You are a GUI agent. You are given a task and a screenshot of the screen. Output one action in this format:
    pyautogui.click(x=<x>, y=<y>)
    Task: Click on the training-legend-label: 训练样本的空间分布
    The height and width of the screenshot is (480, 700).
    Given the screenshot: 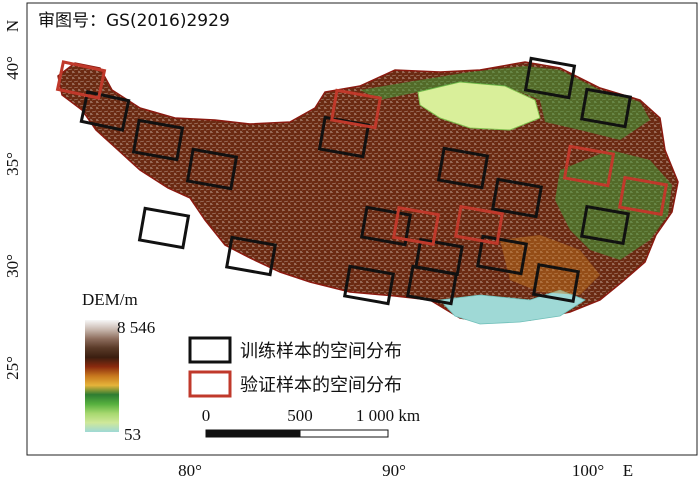 What is the action you would take?
    pyautogui.click(x=321, y=351)
    